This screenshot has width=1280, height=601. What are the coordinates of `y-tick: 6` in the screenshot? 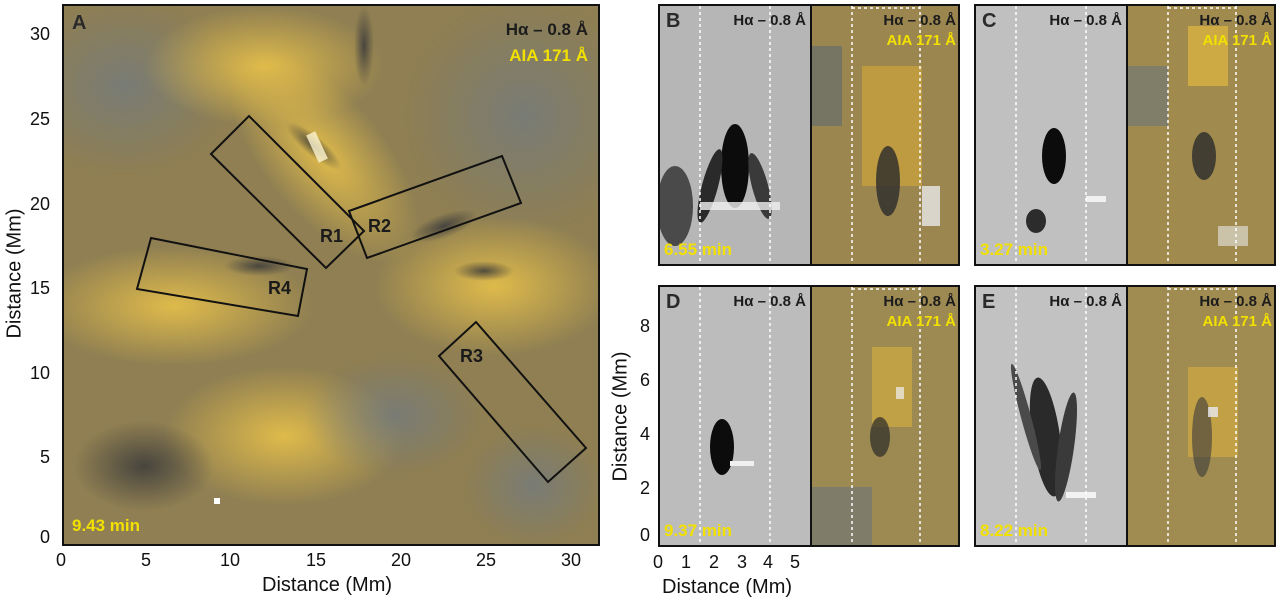 It's located at (645, 380).